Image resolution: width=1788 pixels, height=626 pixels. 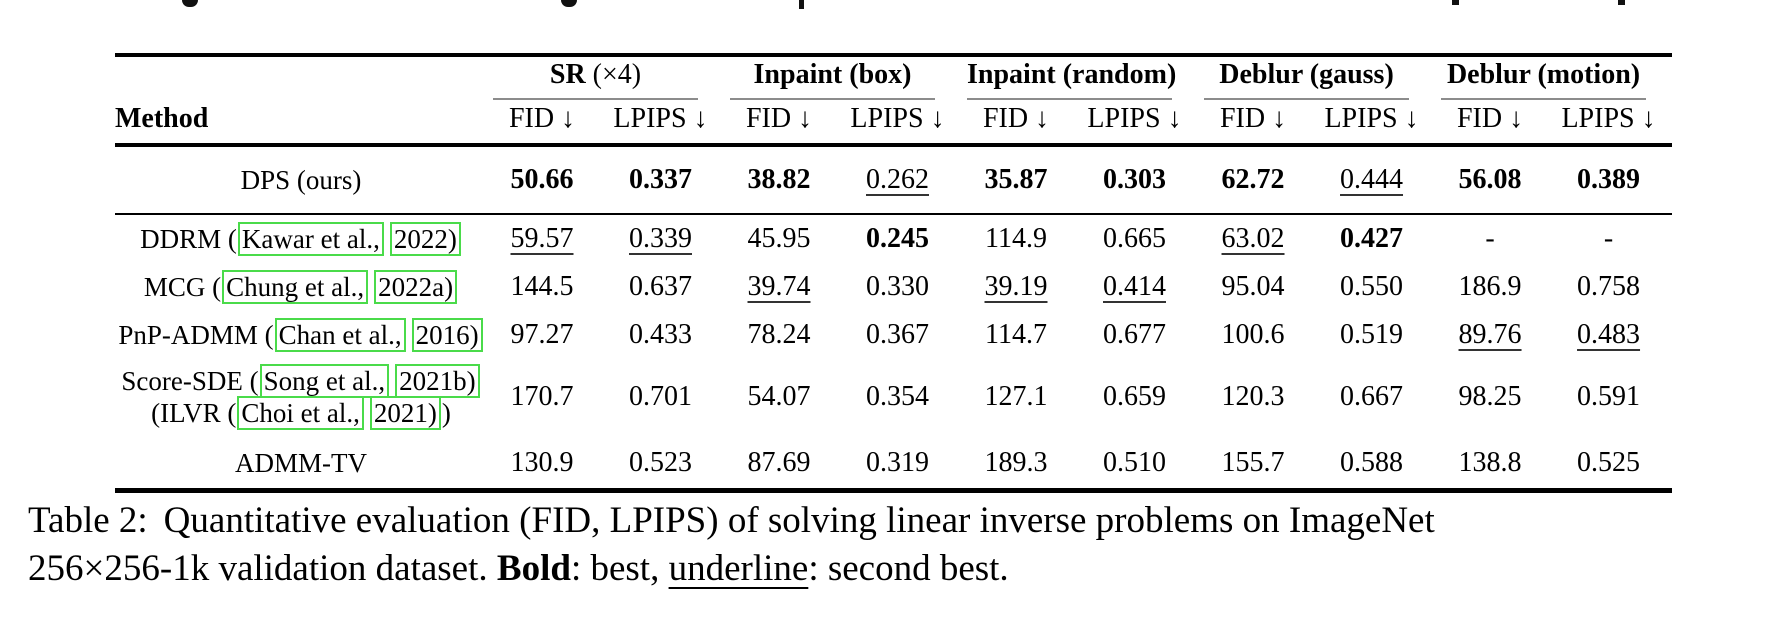 I want to click on method-cell: DPS (ours), so click(x=301, y=180).